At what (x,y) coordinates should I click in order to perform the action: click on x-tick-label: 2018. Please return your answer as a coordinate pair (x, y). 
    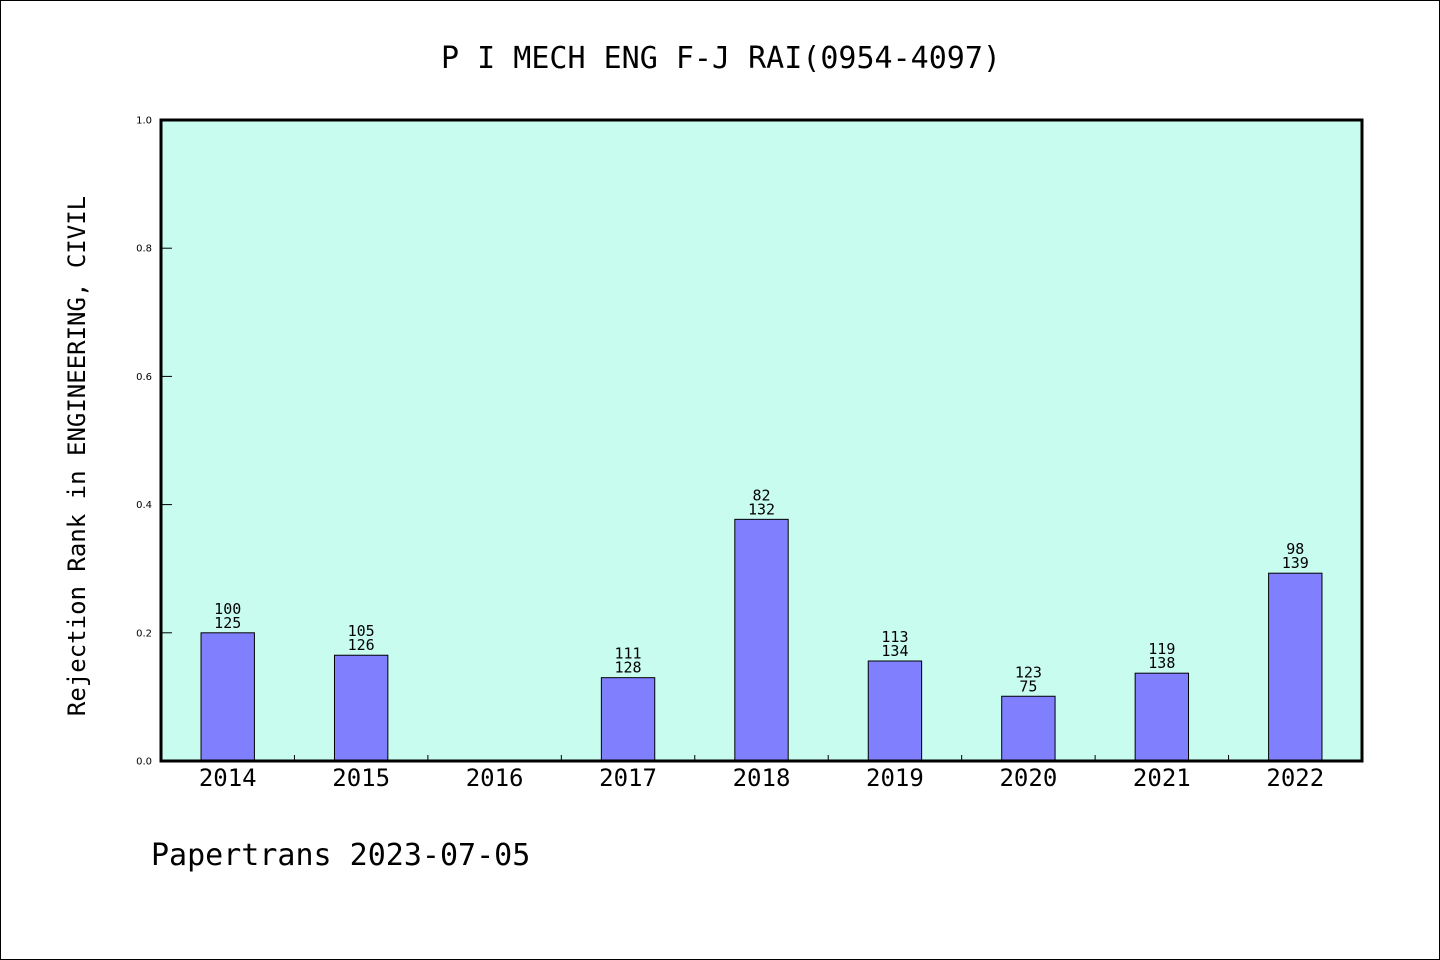
    Looking at the image, I should click on (762, 778).